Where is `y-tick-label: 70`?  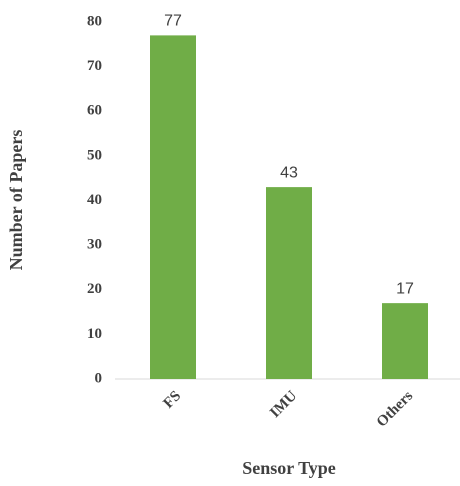
y-tick-label: 70 is located at coordinates (94, 66).